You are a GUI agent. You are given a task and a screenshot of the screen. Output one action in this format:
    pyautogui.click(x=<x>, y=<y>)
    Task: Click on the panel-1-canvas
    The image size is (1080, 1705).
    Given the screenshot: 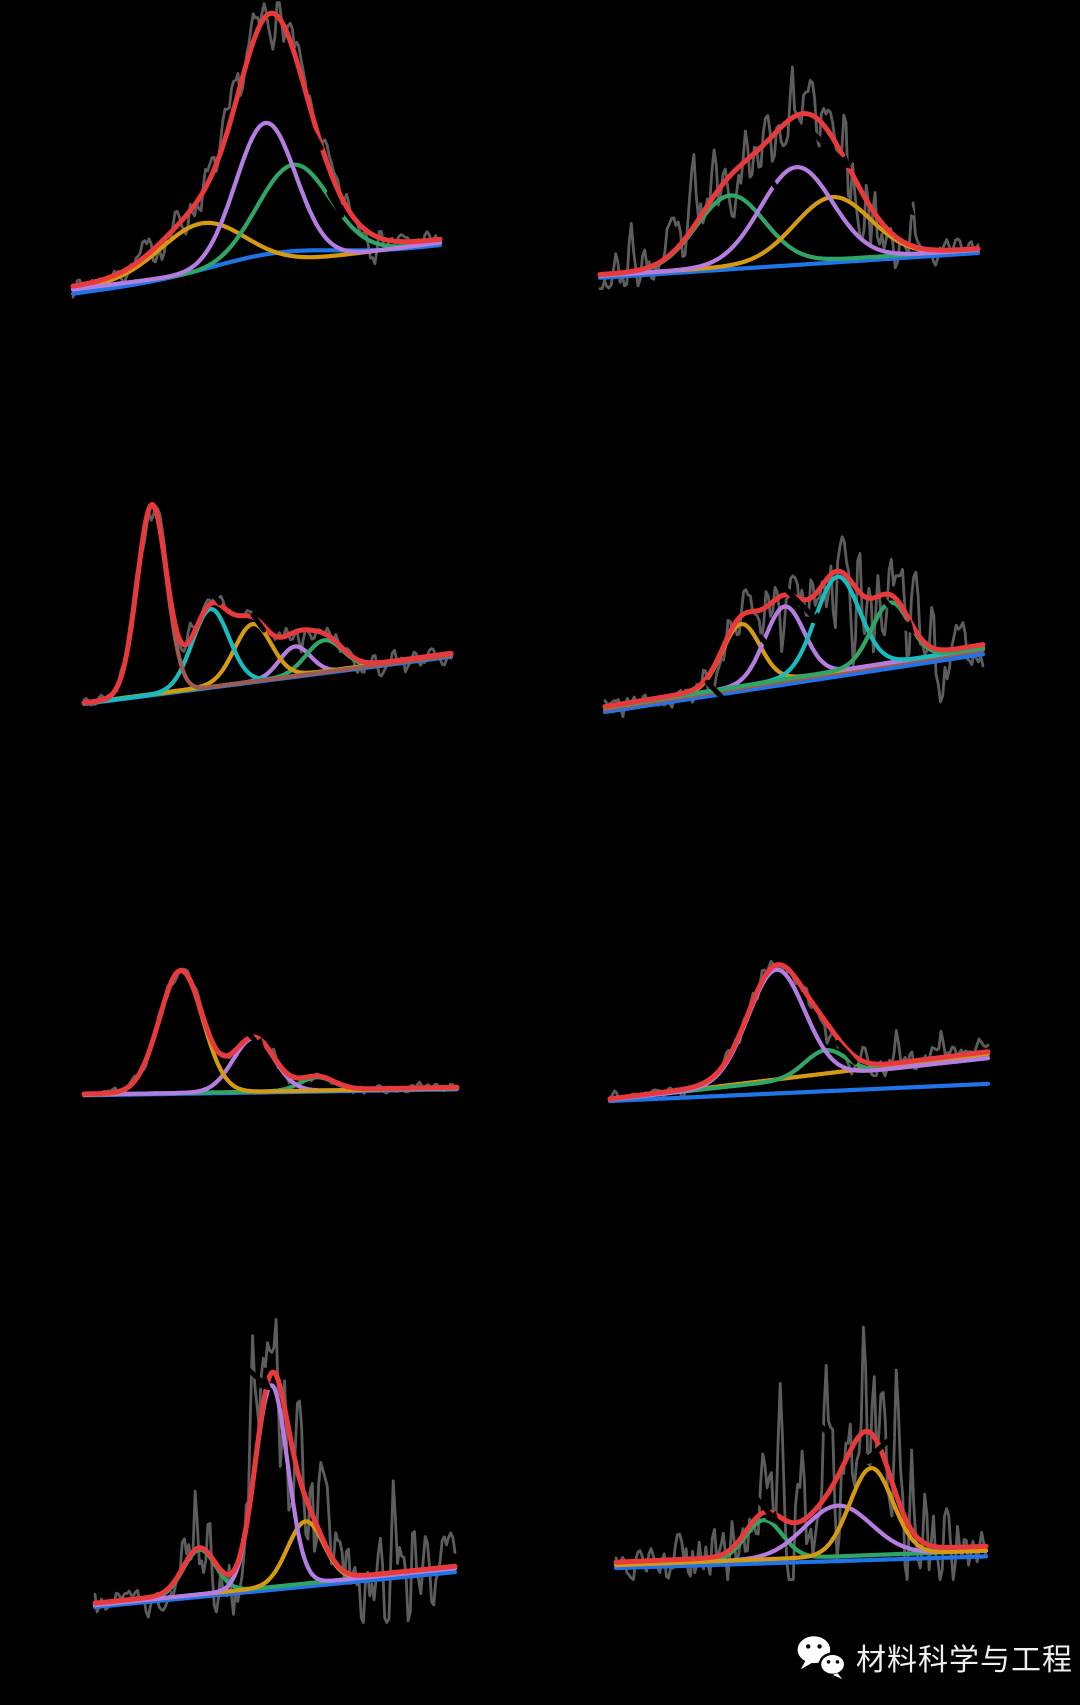 What is the action you would take?
    pyautogui.click(x=256, y=150)
    